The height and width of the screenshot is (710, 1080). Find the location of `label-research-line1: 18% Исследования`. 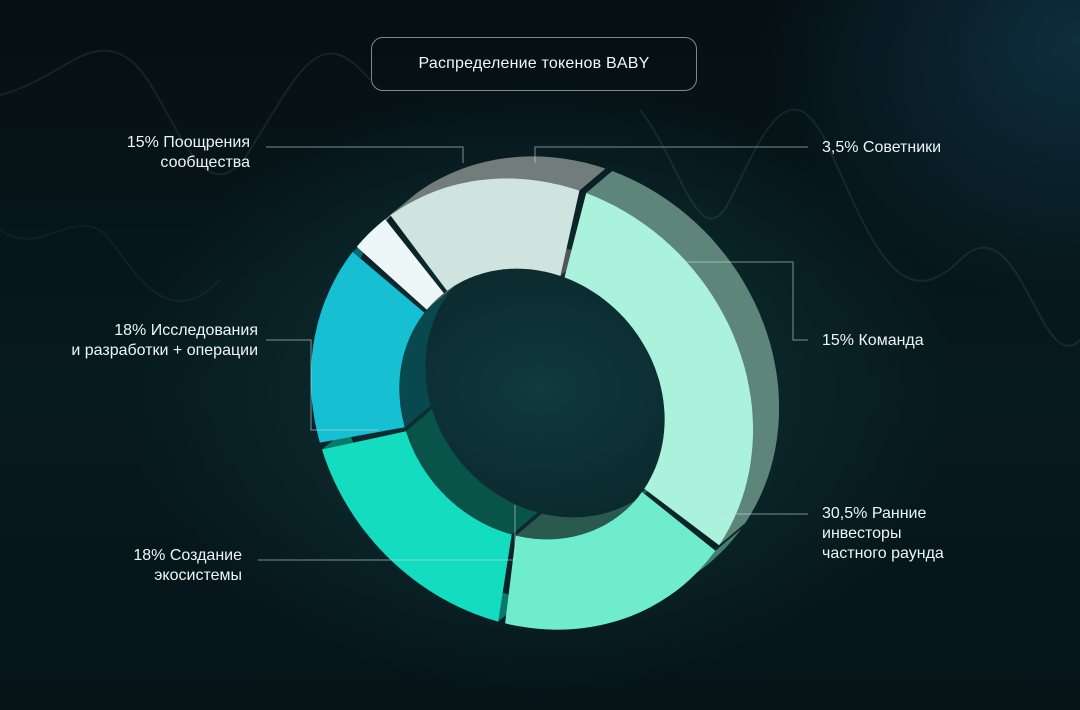

label-research-line1: 18% Исследования is located at coordinates (186, 330).